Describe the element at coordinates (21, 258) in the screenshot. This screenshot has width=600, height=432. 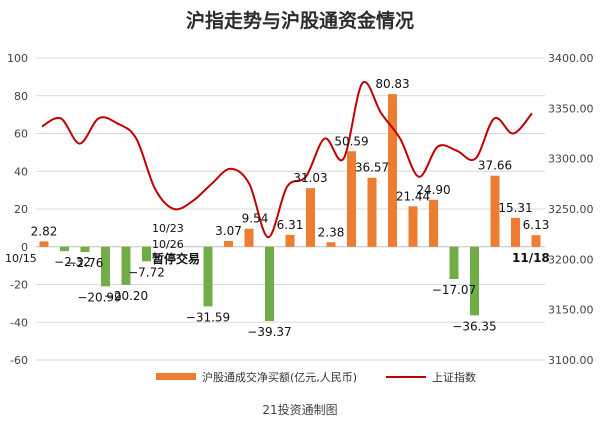
I see `start-date-label: 10/15` at that location.